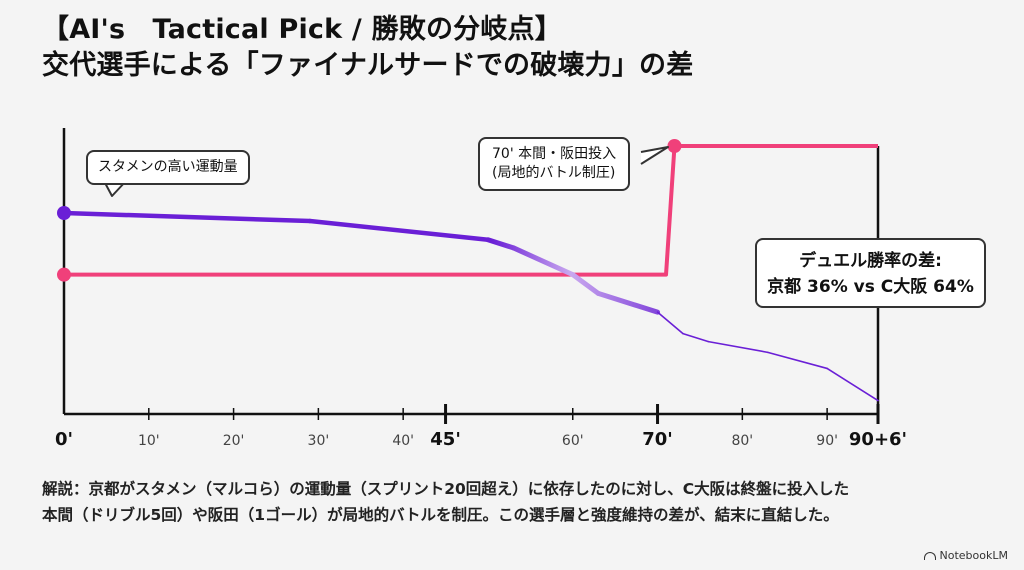 Image resolution: width=1024 pixels, height=570 pixels. I want to click on duel-rate-heading: デュエル勝率の差:, so click(870, 261).